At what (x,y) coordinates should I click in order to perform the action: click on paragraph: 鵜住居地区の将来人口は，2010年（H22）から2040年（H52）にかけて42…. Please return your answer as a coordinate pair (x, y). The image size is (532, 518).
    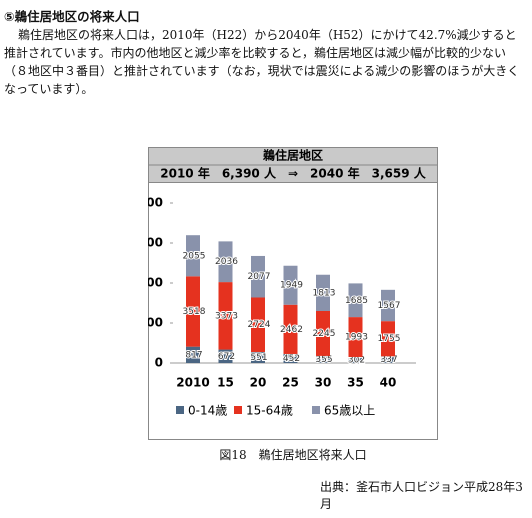
    Looking at the image, I should click on (262, 62).